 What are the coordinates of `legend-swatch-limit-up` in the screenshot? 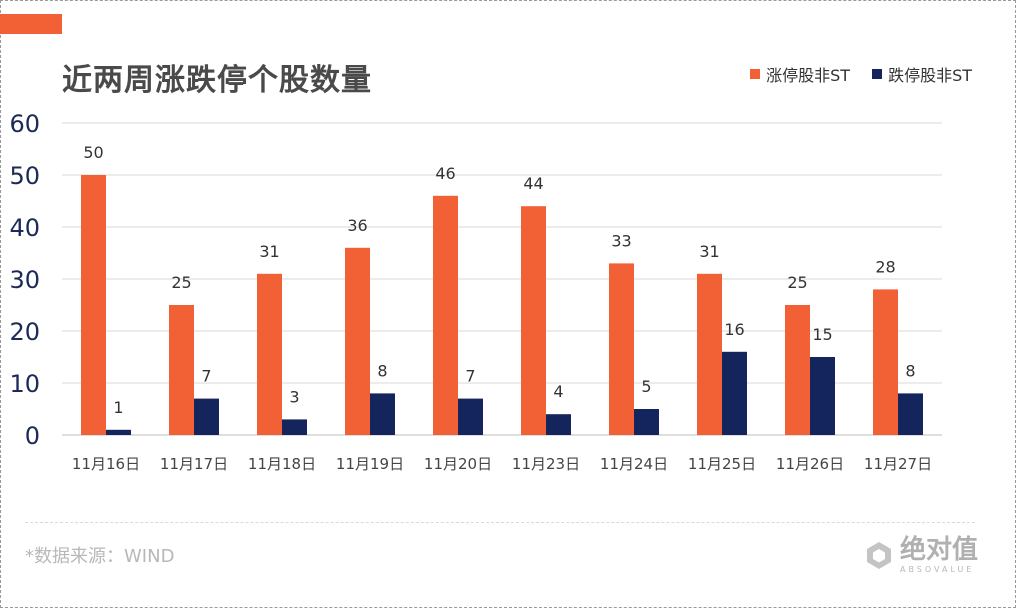 It's located at (755, 74).